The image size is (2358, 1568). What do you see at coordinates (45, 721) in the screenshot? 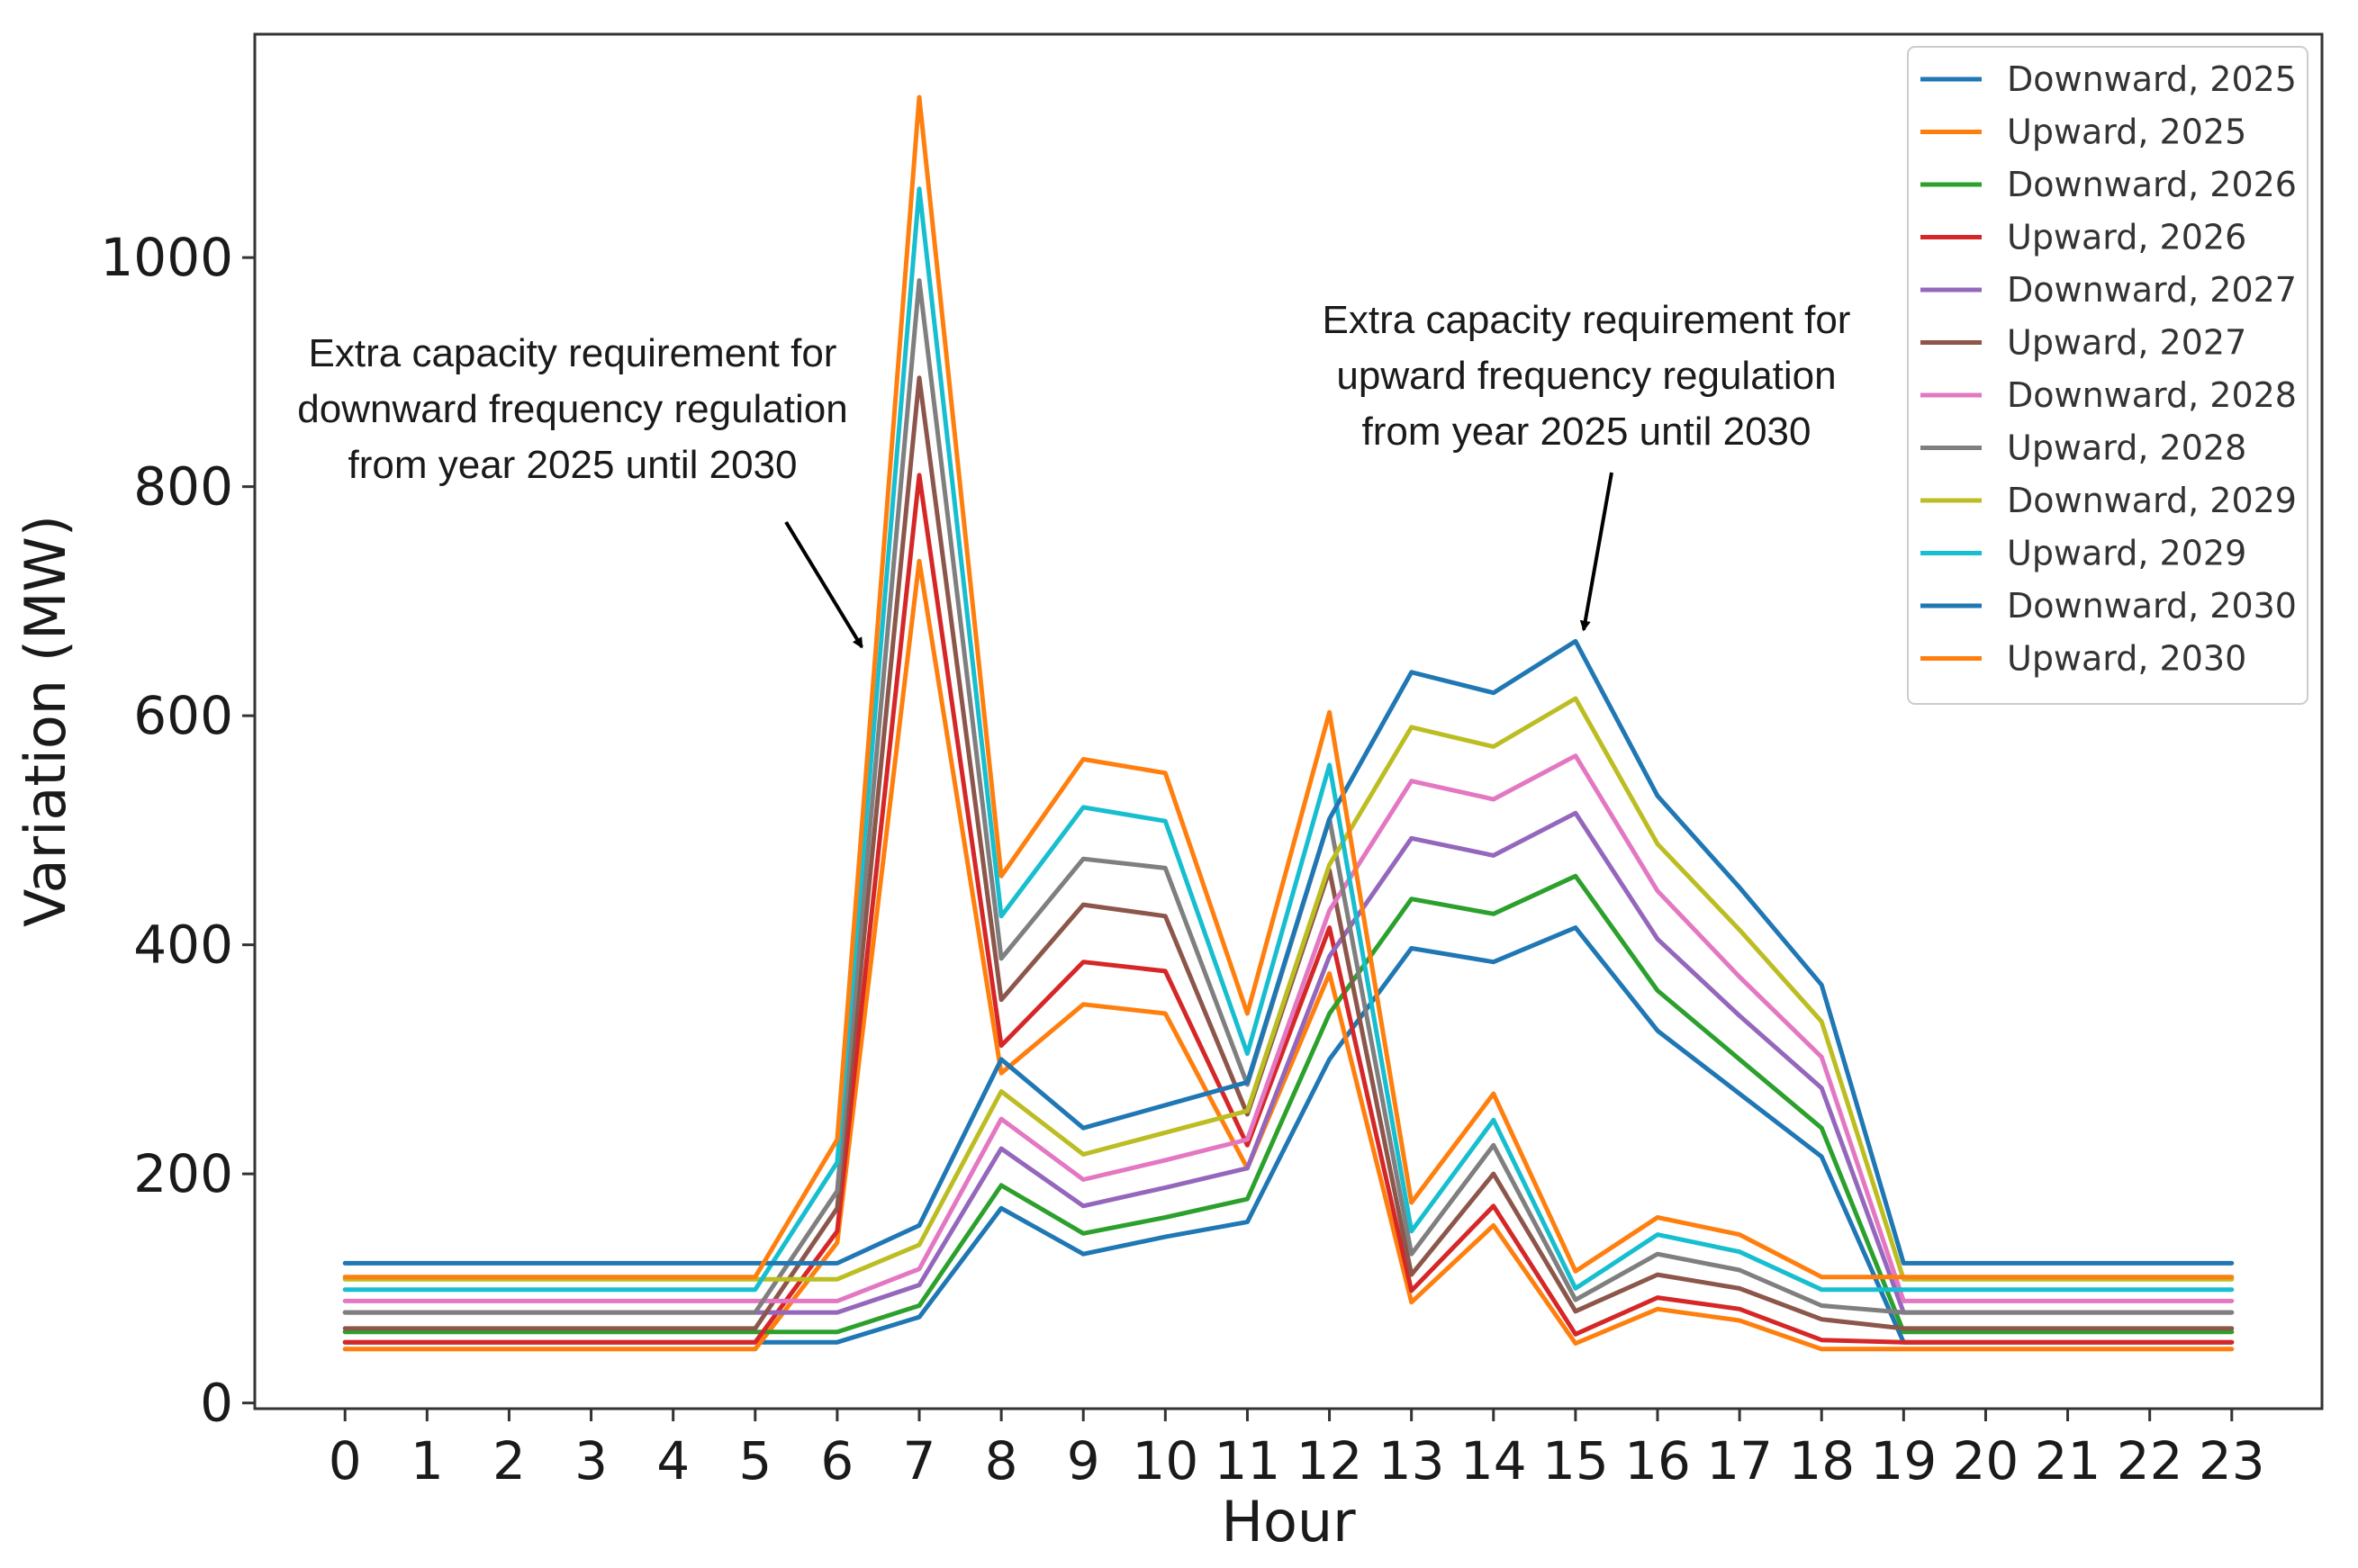
I see `y-axis-title: Variation (MW)` at bounding box center [45, 721].